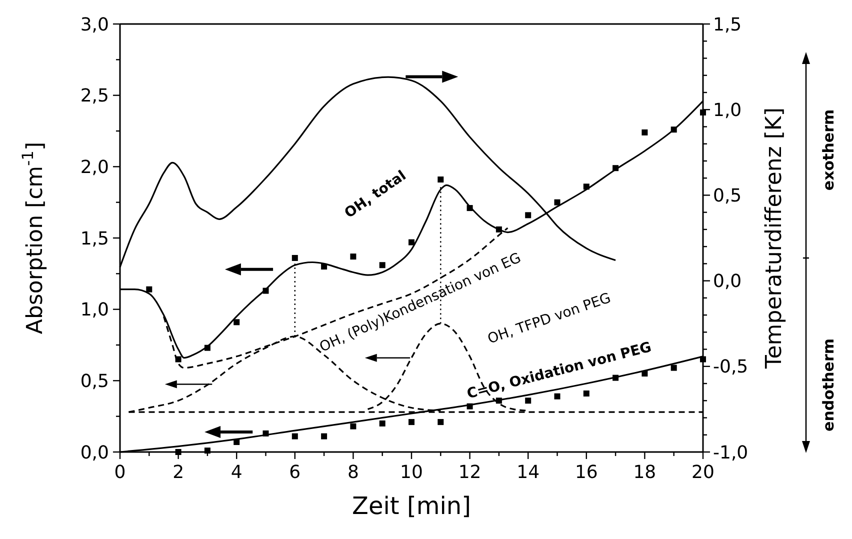  Describe the element at coordinates (703, 472) in the screenshot. I see `x-tick-label: 20` at that location.